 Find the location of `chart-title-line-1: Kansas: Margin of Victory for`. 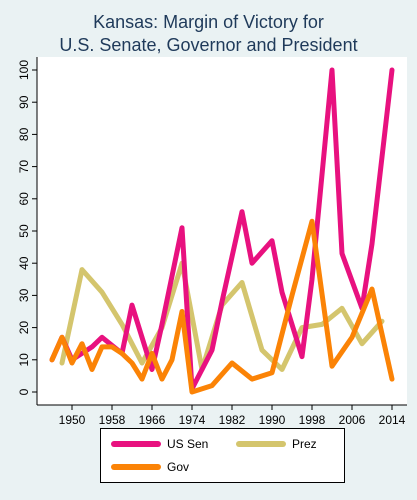

chart-title-line-1: Kansas: Margin of Victory for is located at coordinates (208, 22).